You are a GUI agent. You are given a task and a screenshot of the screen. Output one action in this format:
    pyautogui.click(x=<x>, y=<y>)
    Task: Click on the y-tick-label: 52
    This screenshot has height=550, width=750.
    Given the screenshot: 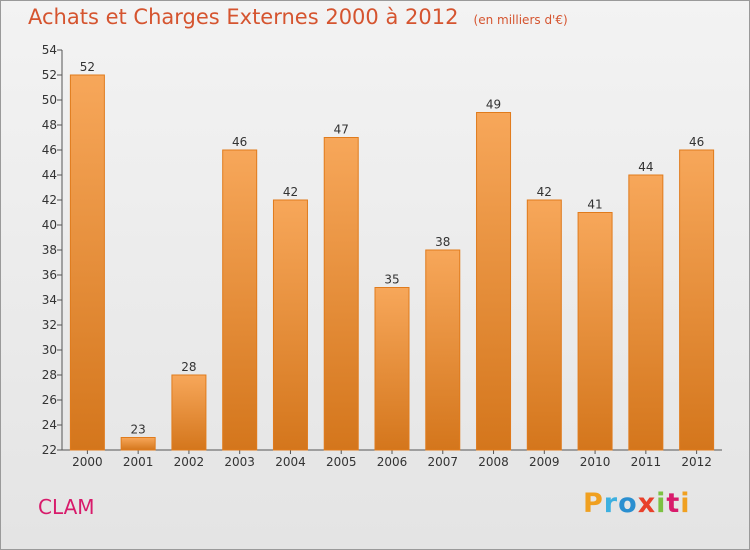 What is the action you would take?
    pyautogui.click(x=49, y=75)
    